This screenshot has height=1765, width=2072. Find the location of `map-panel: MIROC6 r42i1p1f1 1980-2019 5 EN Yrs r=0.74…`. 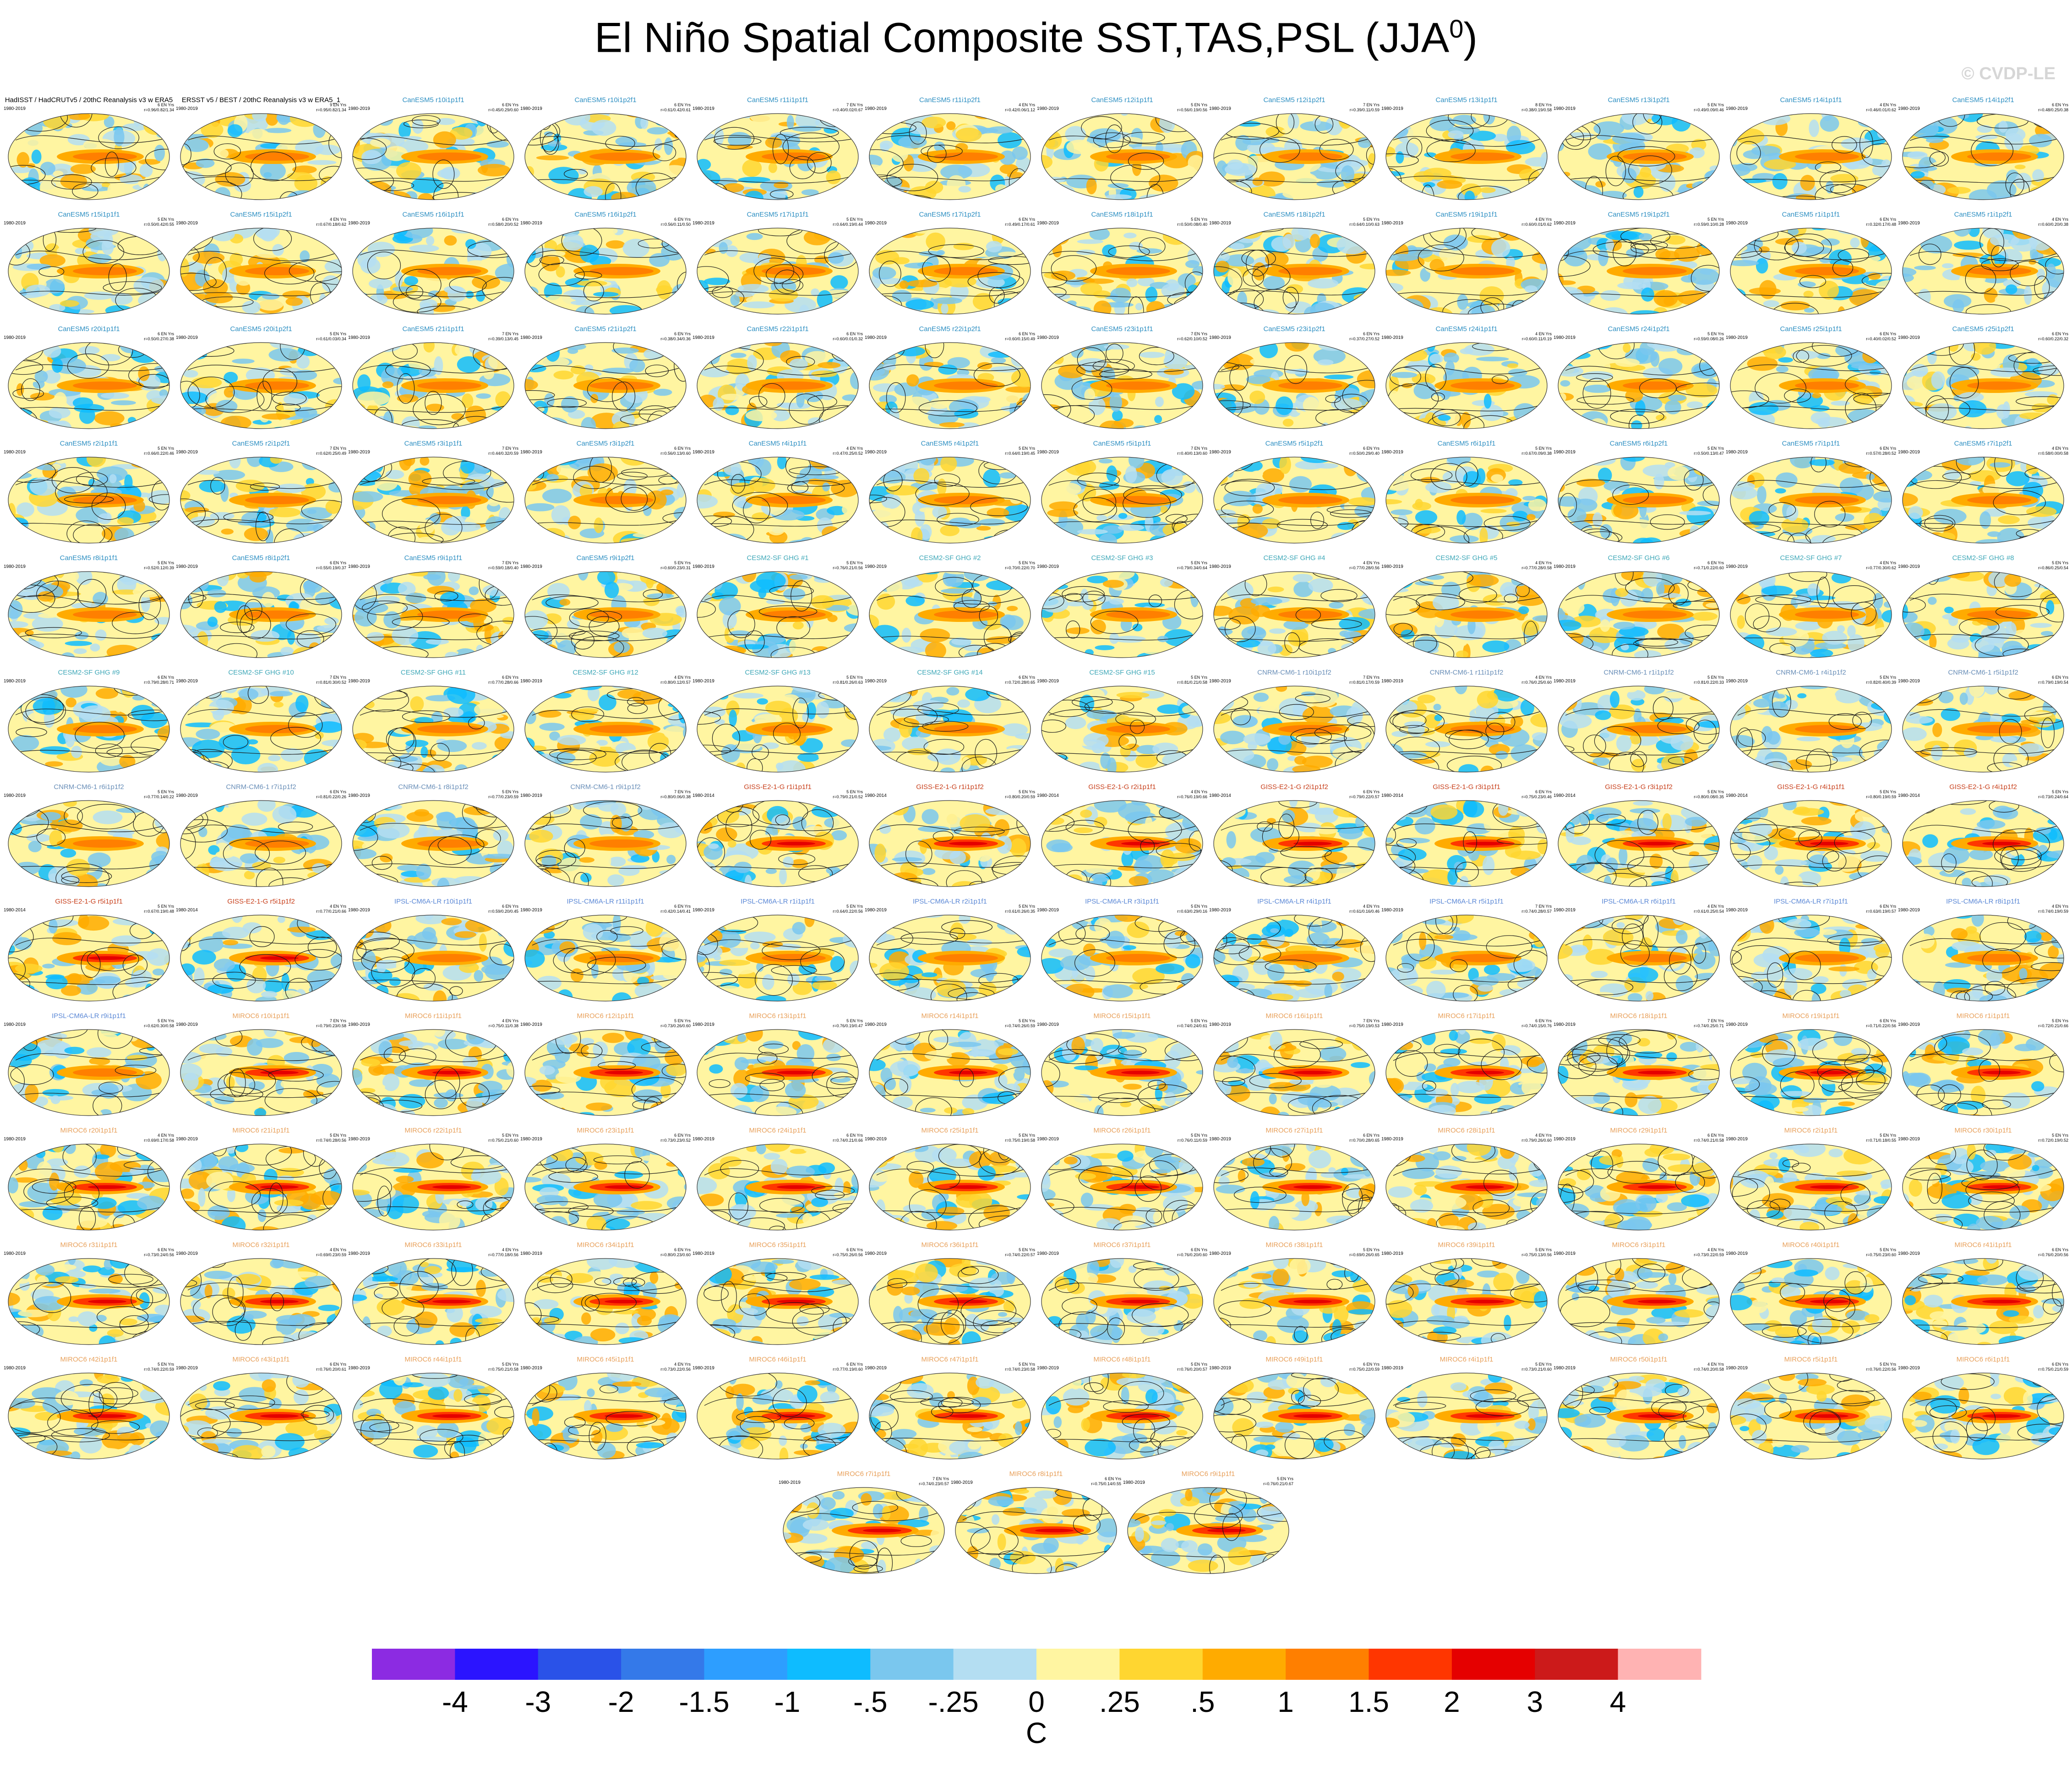

map-panel: MIROC6 r42i1p1f1 1980-2019 5 EN Yrs r=0.74… is located at coordinates (89, 1413).